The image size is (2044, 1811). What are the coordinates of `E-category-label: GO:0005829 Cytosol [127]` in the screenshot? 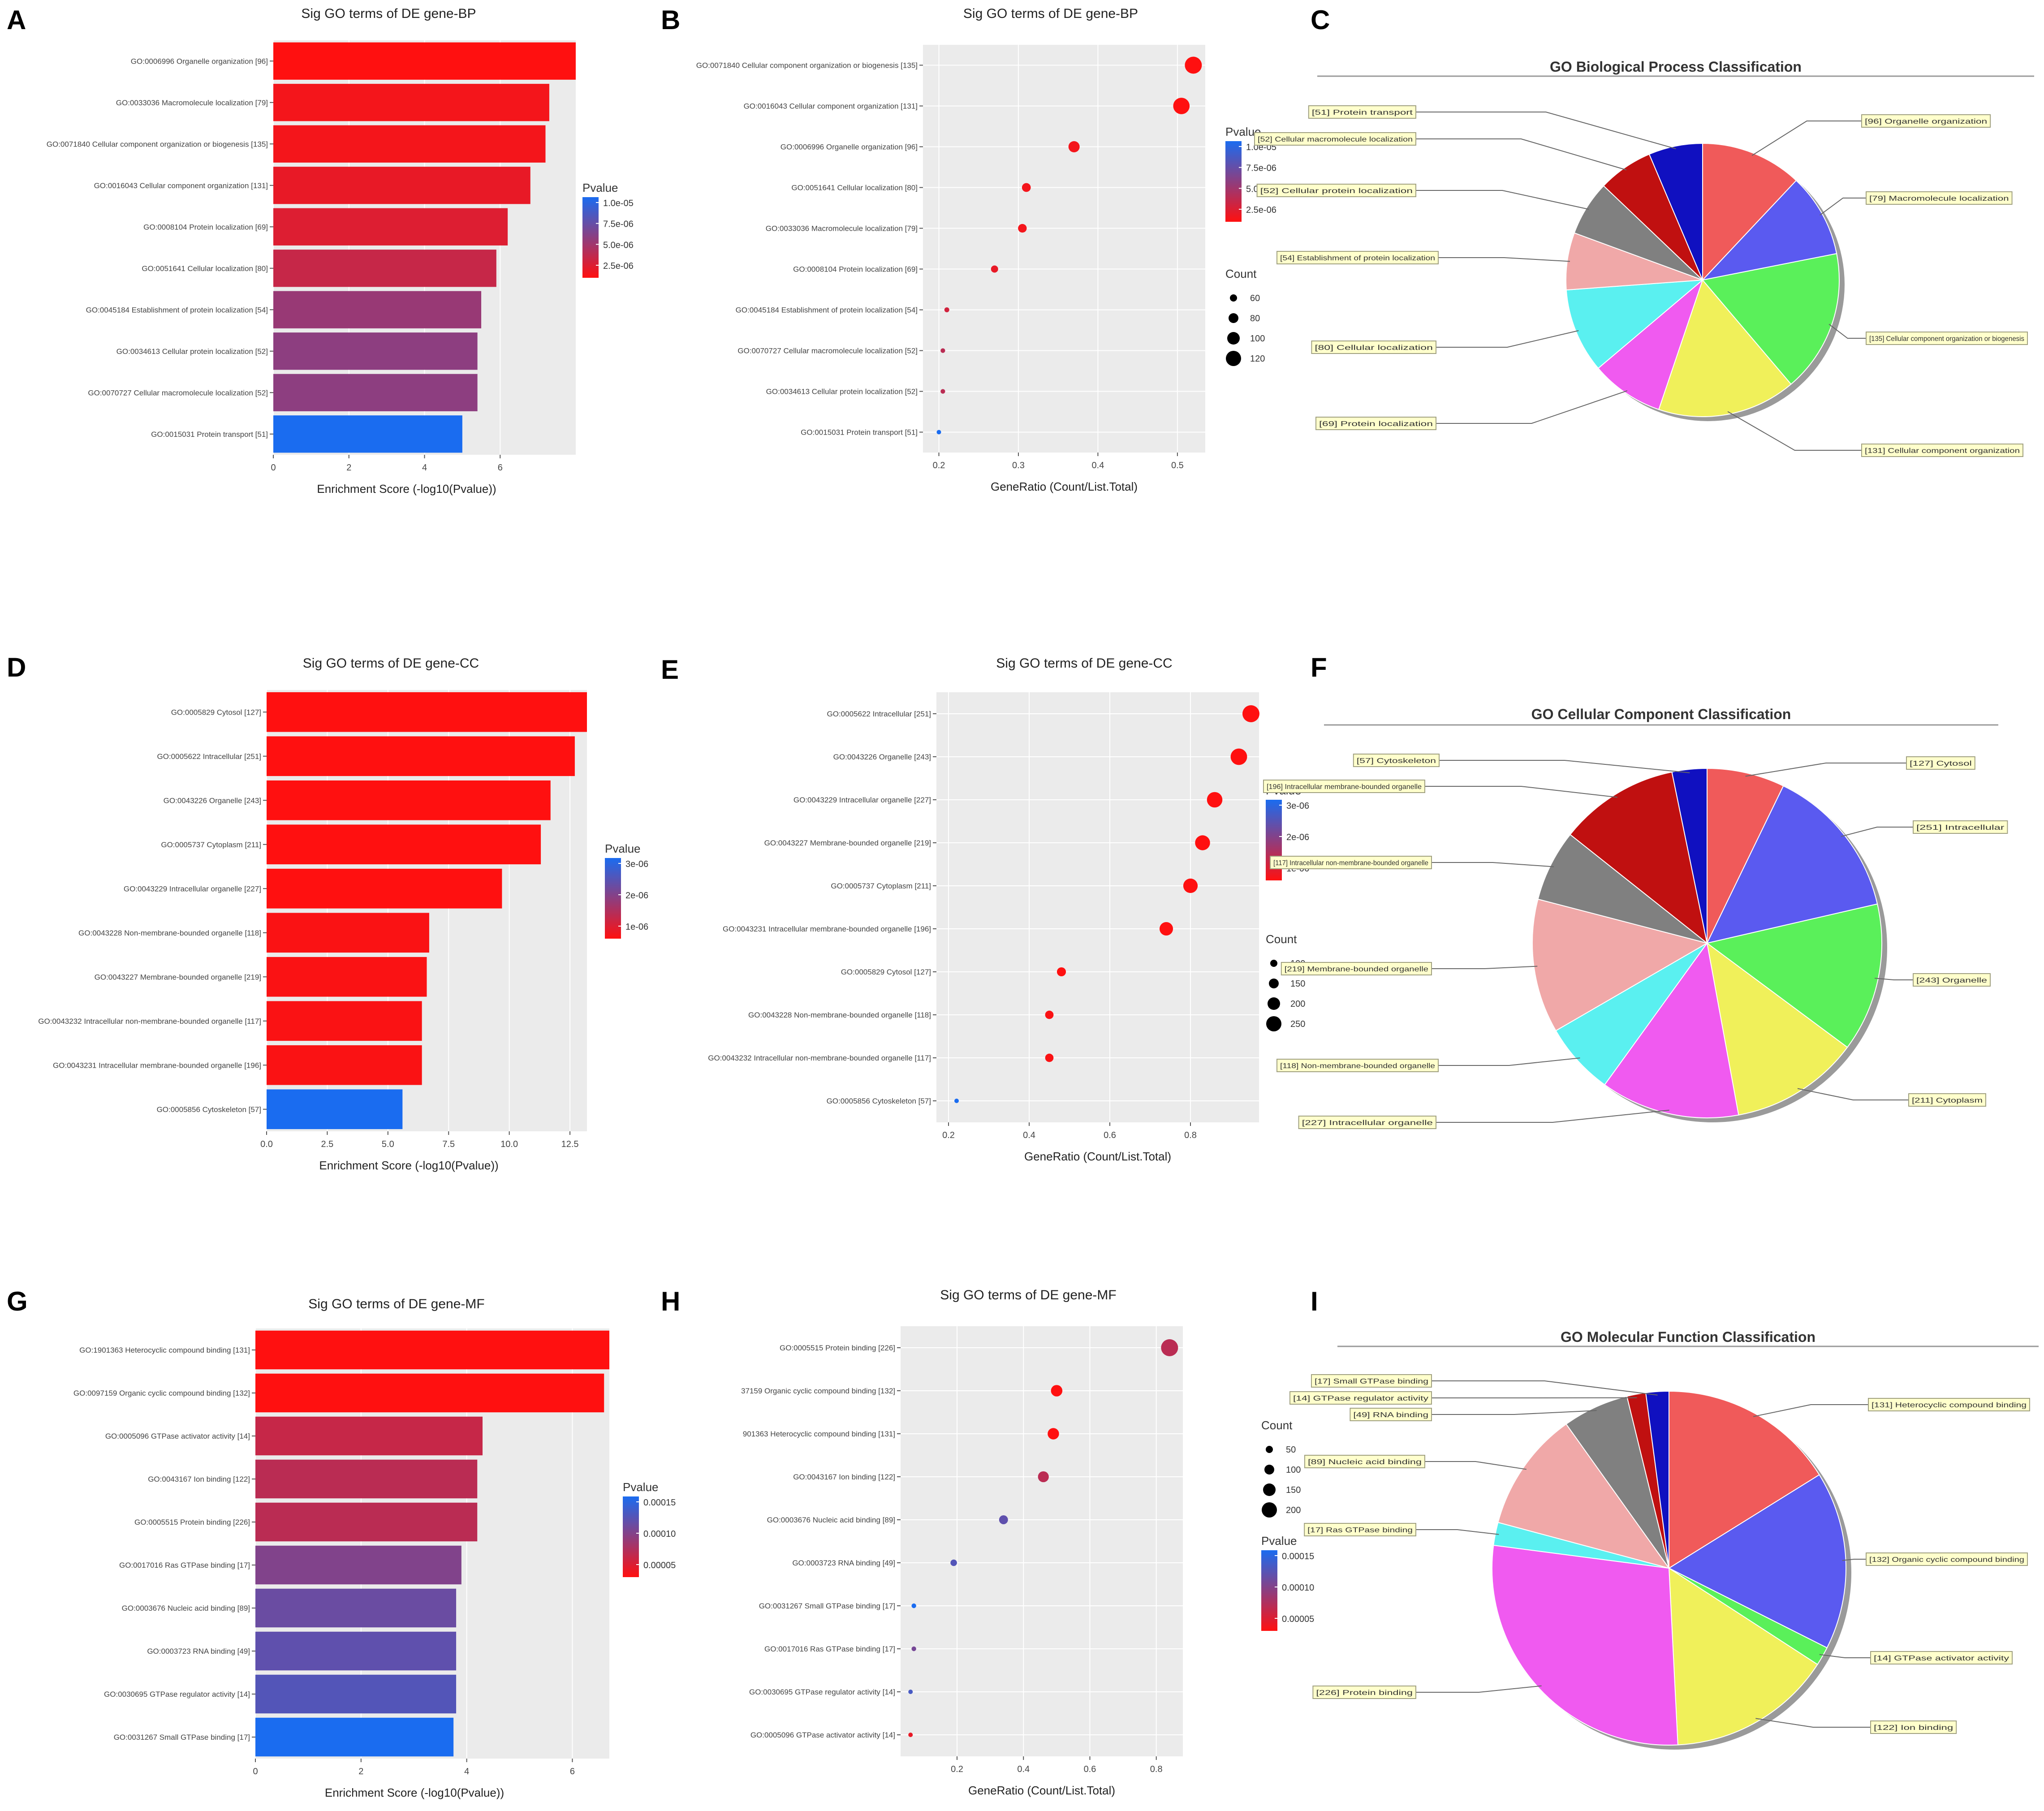 It's located at (886, 972).